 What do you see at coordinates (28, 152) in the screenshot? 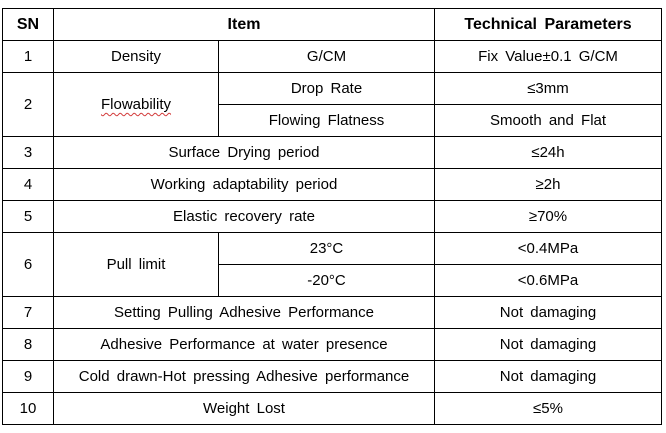
I see `row-sn: 3` at bounding box center [28, 152].